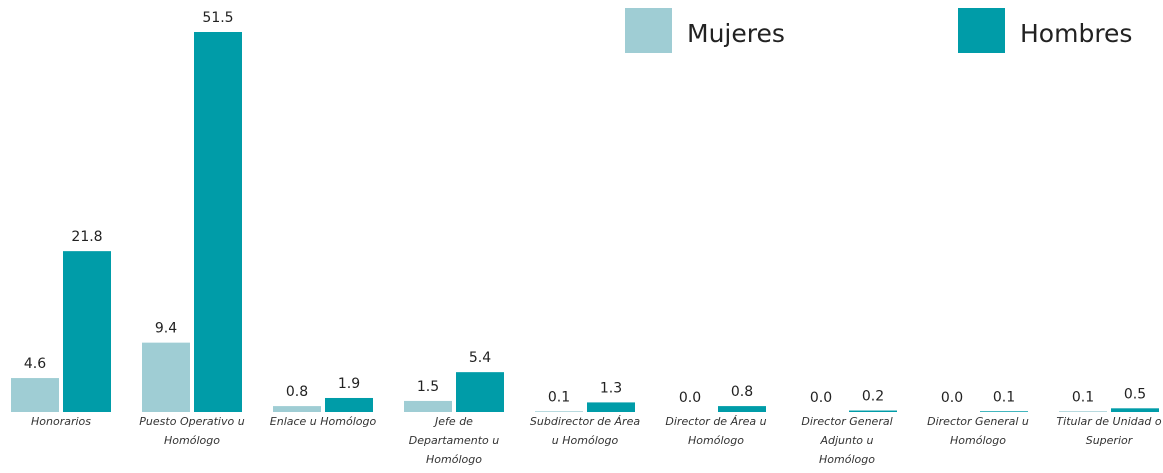 Image resolution: width=1163 pixels, height=473 pixels. What do you see at coordinates (480, 358) in the screenshot?
I see `value-label: 5.4` at bounding box center [480, 358].